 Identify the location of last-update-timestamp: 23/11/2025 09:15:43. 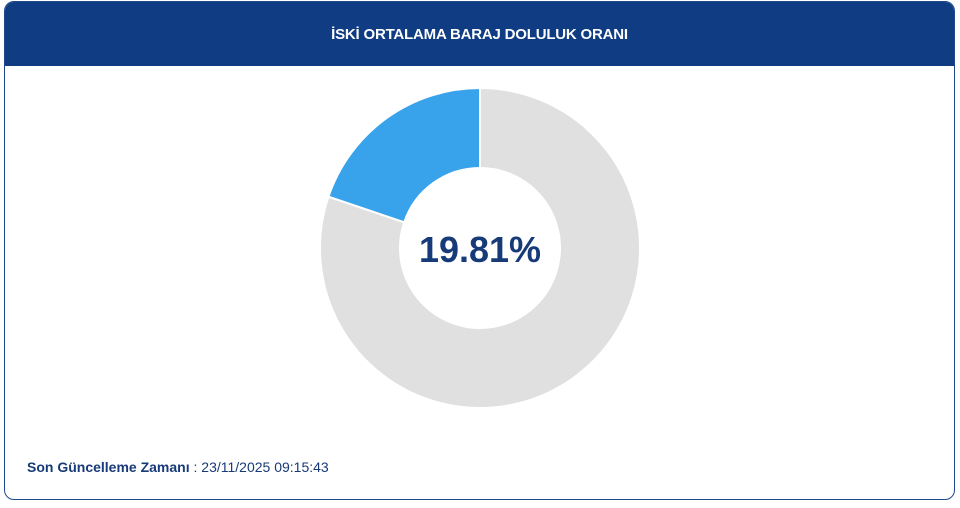
(265, 467).